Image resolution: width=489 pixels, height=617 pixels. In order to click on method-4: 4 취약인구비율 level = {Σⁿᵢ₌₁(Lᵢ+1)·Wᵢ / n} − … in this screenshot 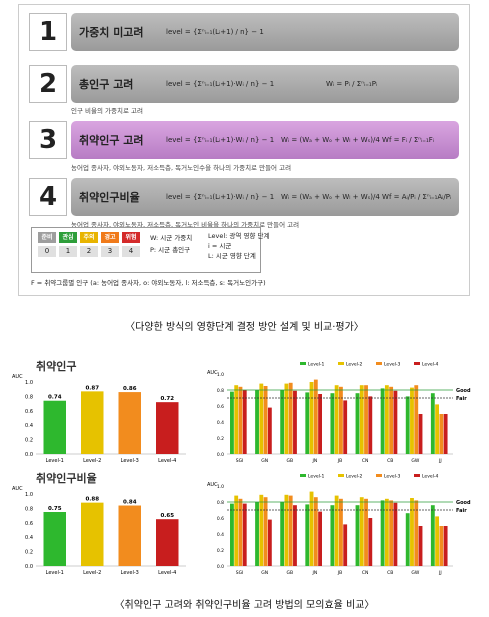, I will do `click(244, 197)`.